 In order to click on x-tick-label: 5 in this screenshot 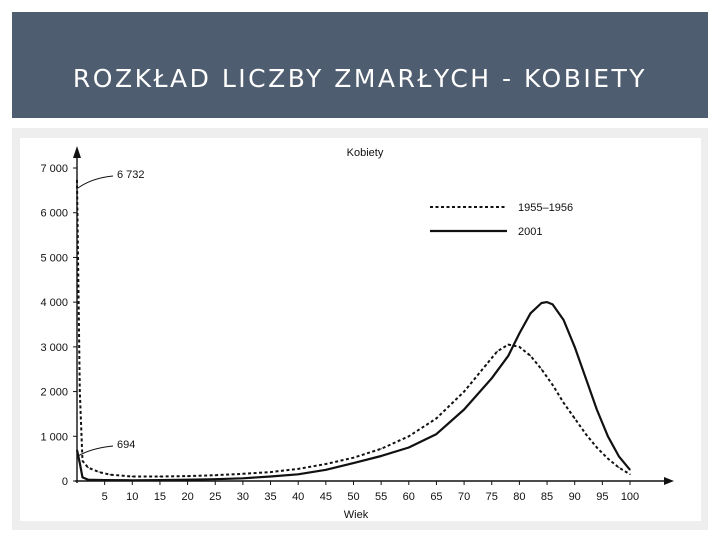, I will do `click(105, 497)`.